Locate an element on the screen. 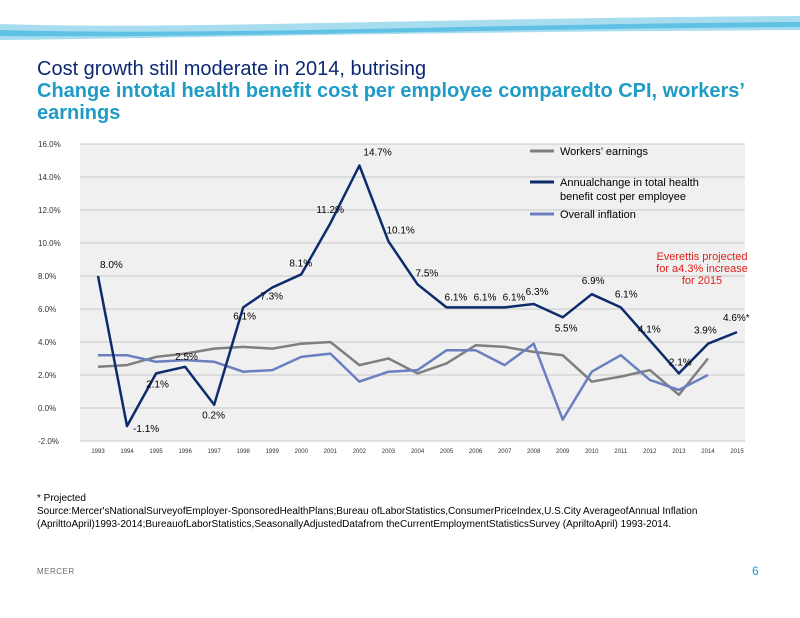  x-tick-label: 2001 is located at coordinates (331, 452).